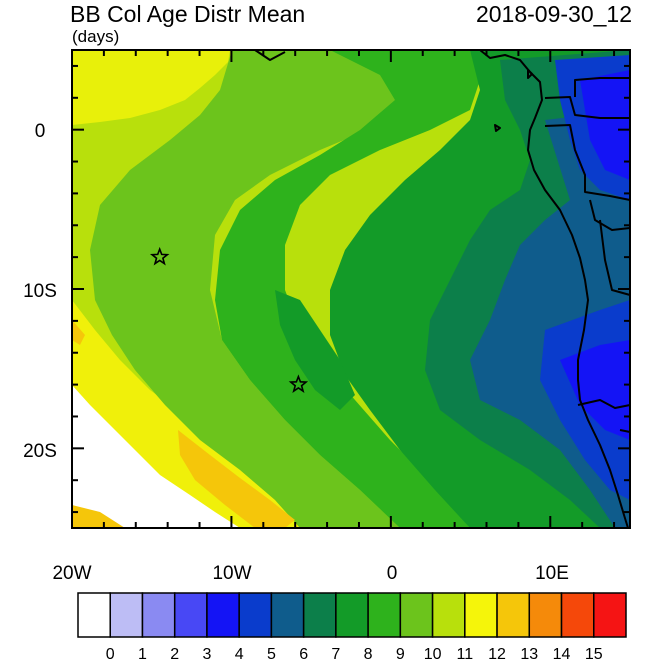  What do you see at coordinates (151, 87) in the screenshot?
I see `field-nw-yellow` at bounding box center [151, 87].